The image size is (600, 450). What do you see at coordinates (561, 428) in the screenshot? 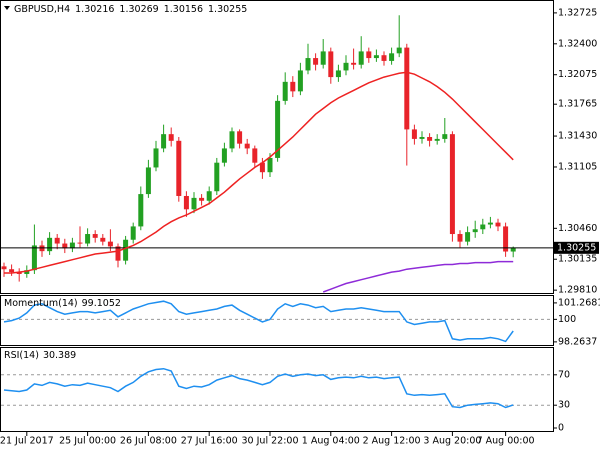
I see `y-tick-label: 0` at bounding box center [561, 428].